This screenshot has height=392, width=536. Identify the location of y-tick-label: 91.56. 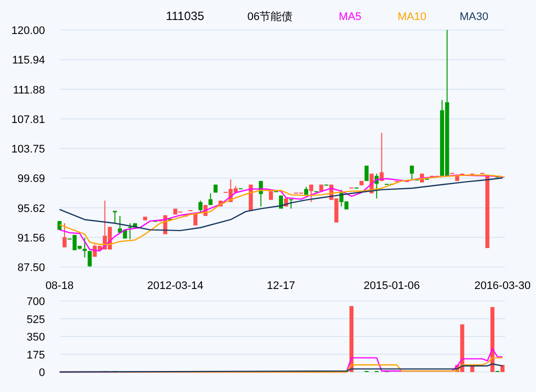
(31, 238).